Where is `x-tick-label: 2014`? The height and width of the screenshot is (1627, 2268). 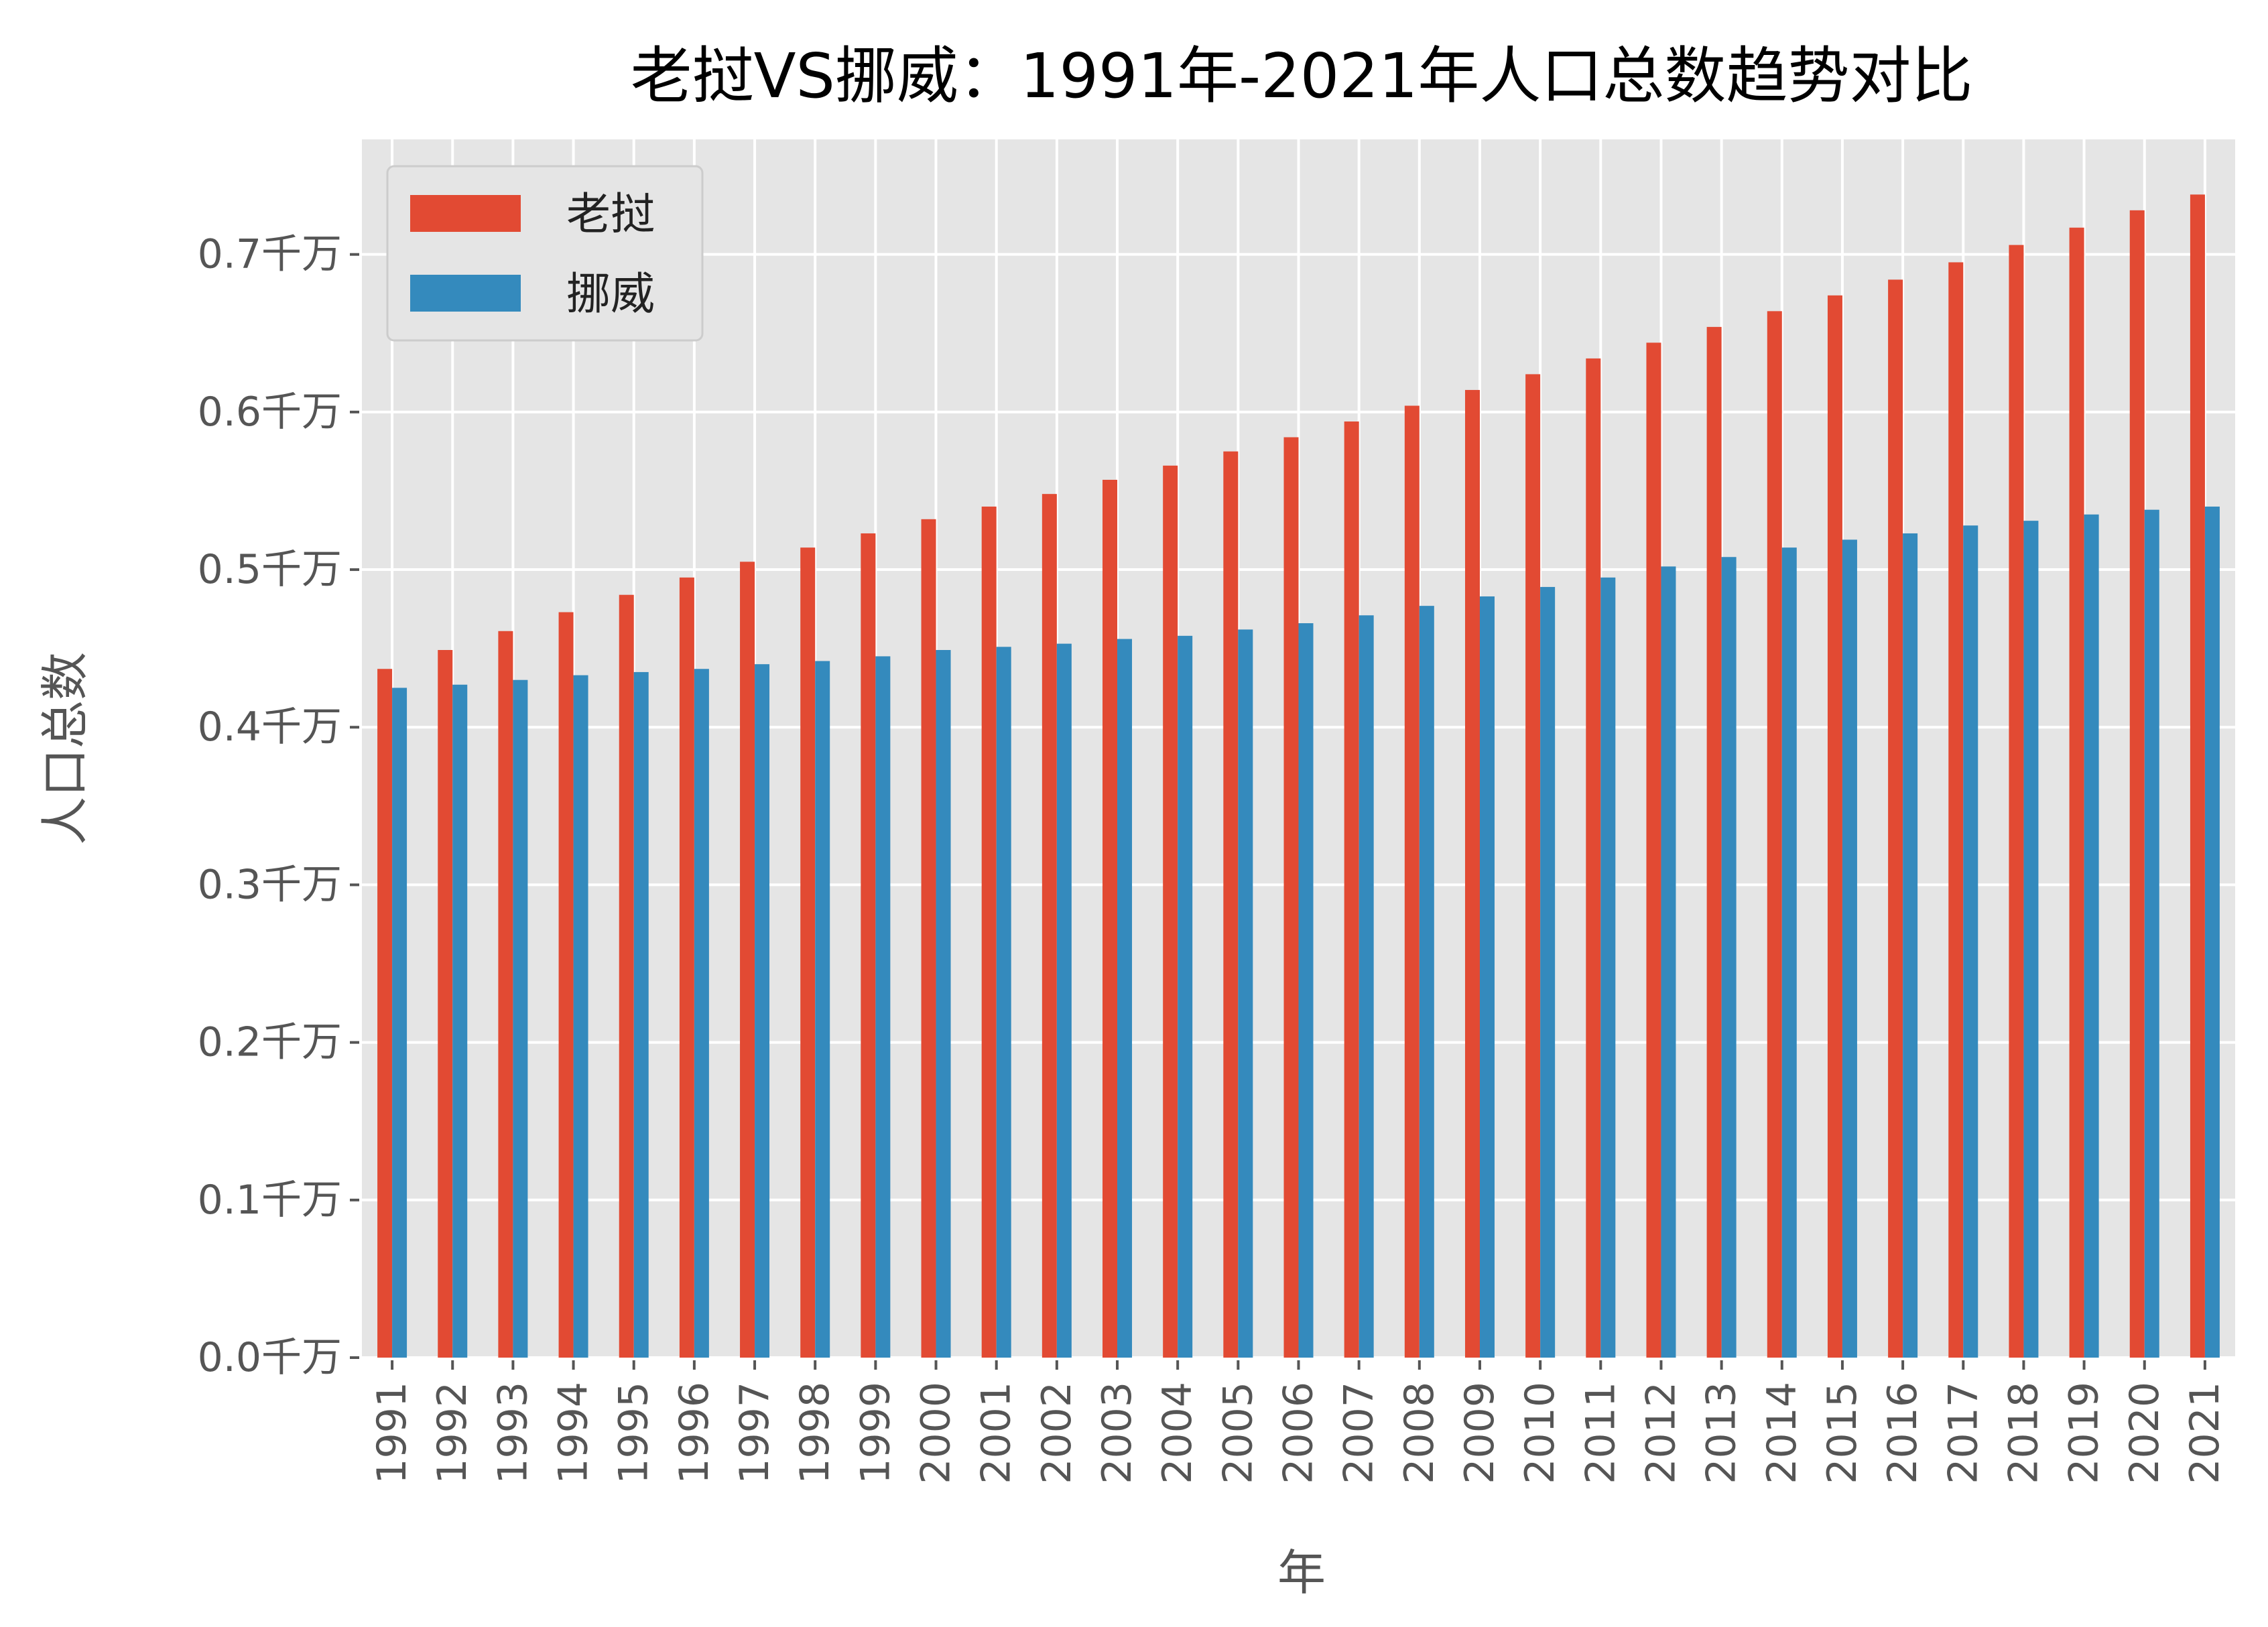
x-tick-label: 2014 is located at coordinates (1782, 1433).